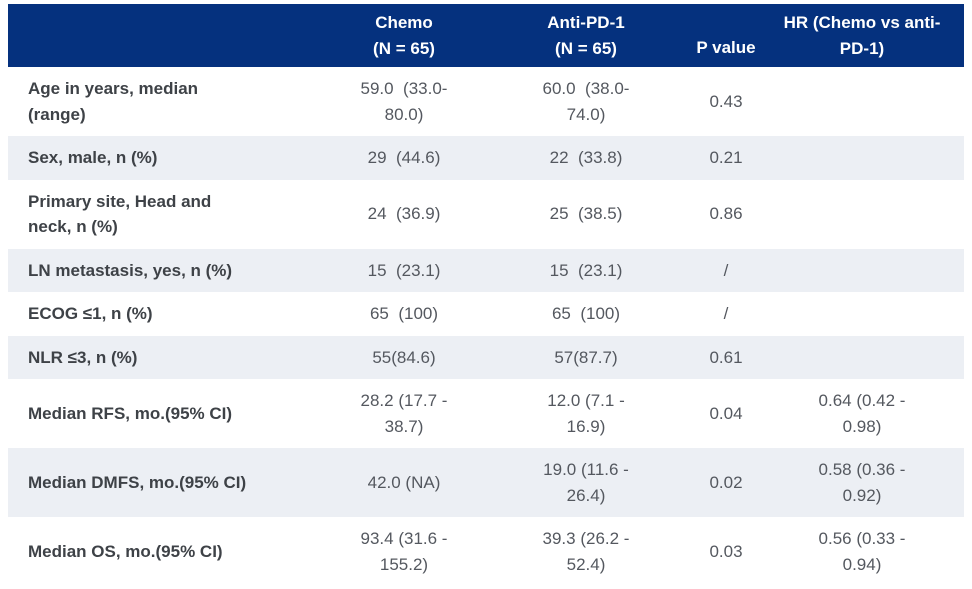 The width and height of the screenshot is (972, 589). What do you see at coordinates (862, 35) in the screenshot?
I see `column-header-hr: HR (Chemo vs anti- PD-1)` at bounding box center [862, 35].